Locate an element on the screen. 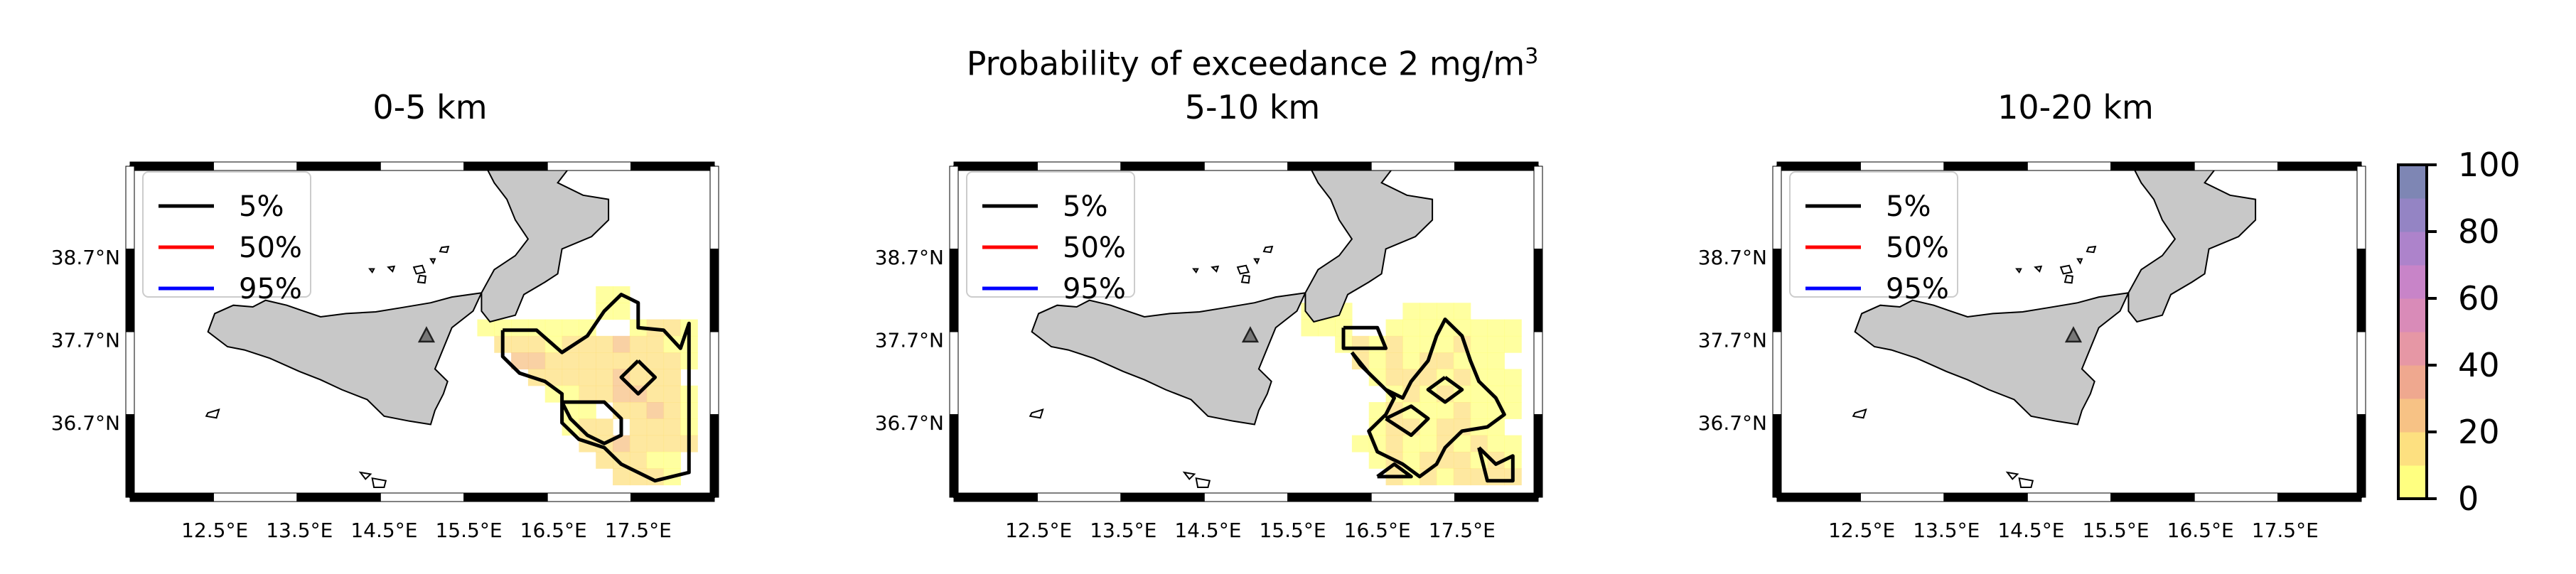  suptitle-text: Probability of exceedance 2 mg/m is located at coordinates (1245, 63).